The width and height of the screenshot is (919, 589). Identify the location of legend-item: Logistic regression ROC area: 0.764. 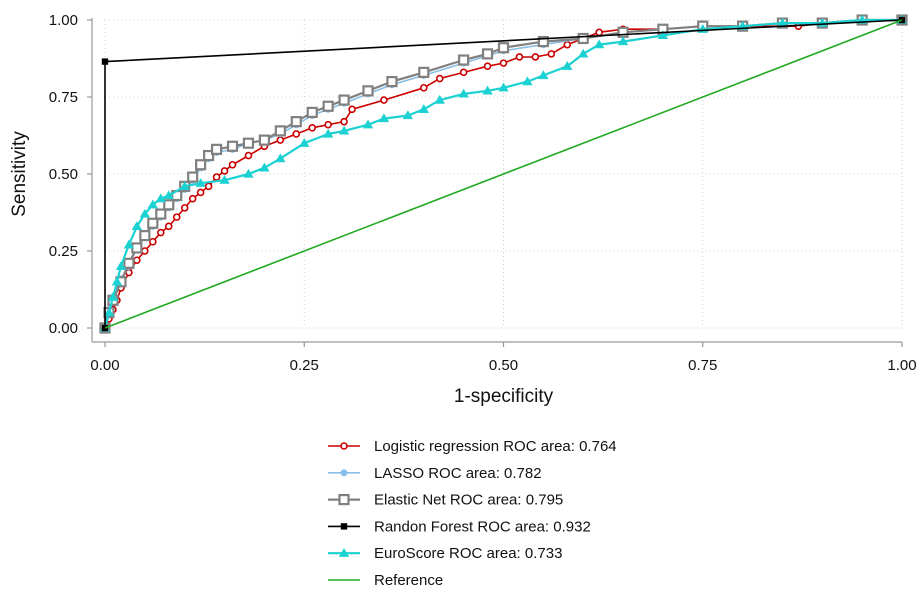
(472, 446).